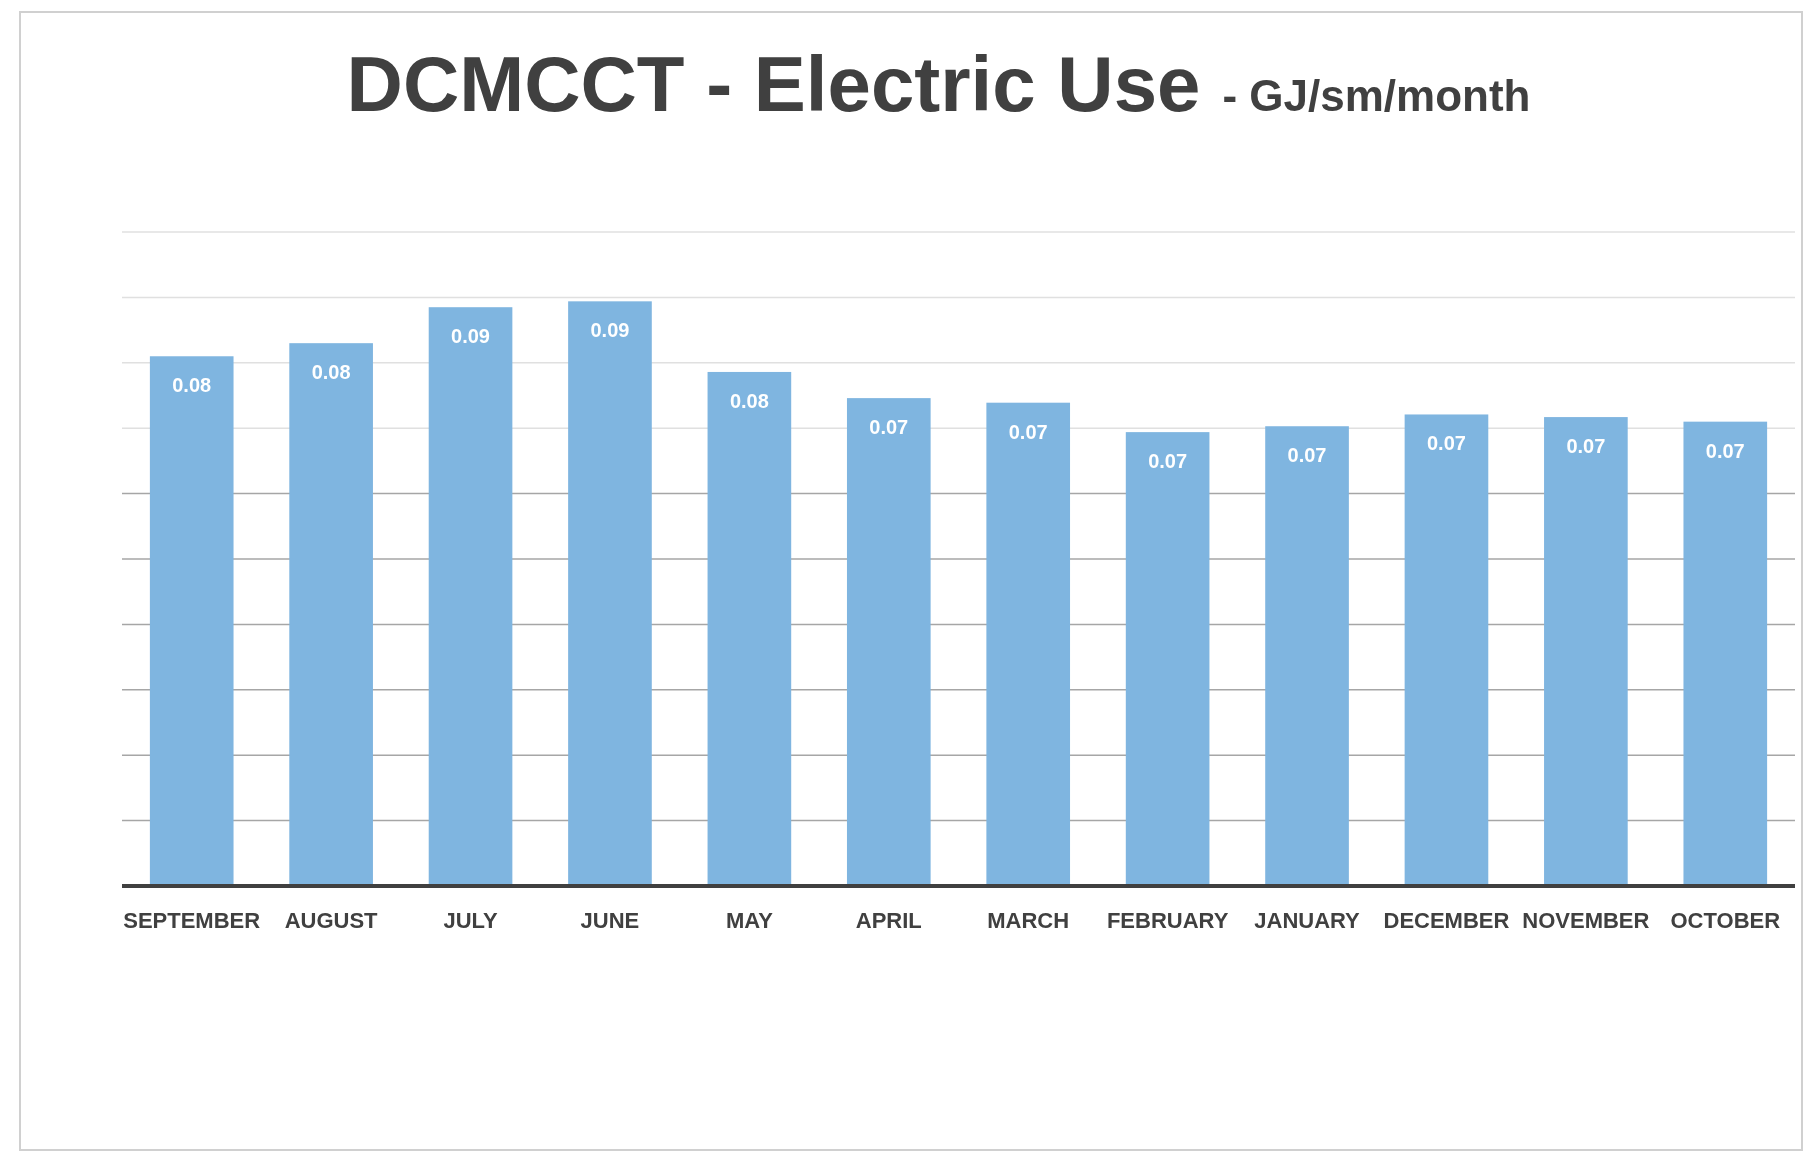  I want to click on x-tick-label: FEBRUARY, so click(1167, 920).